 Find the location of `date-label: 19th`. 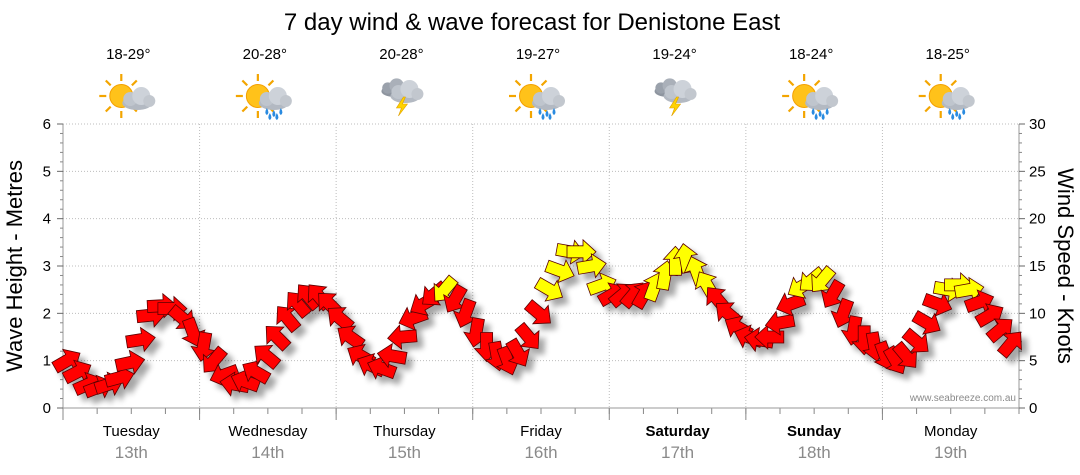

date-label: 19th is located at coordinates (950, 452).